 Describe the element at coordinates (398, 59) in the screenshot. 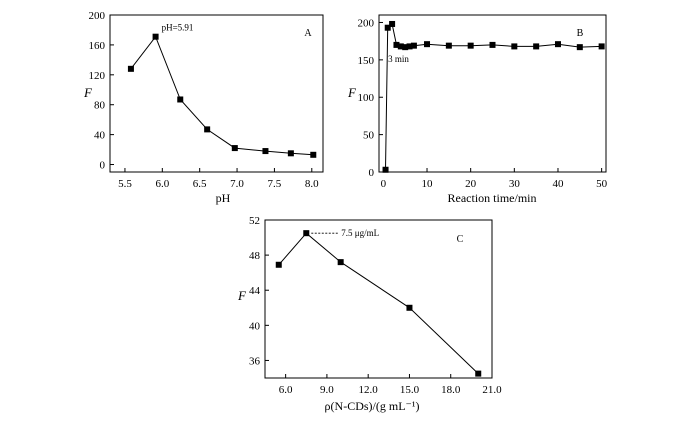

I see `annotation-label: 3 min` at that location.